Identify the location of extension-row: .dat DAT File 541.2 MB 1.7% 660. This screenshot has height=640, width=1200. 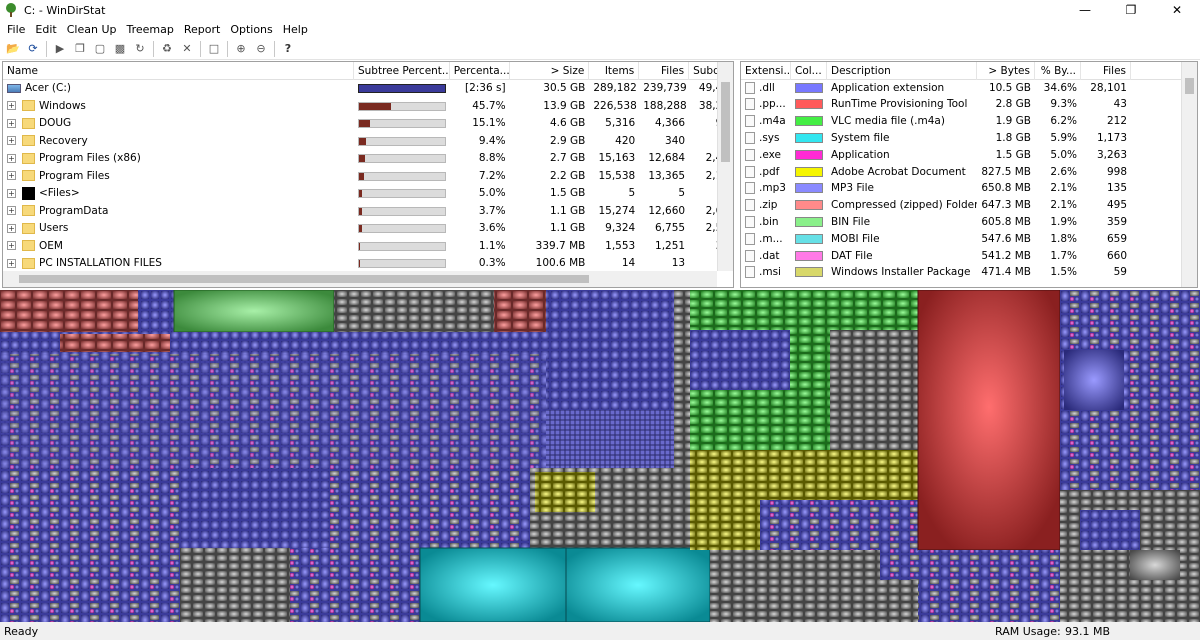
(969, 256).